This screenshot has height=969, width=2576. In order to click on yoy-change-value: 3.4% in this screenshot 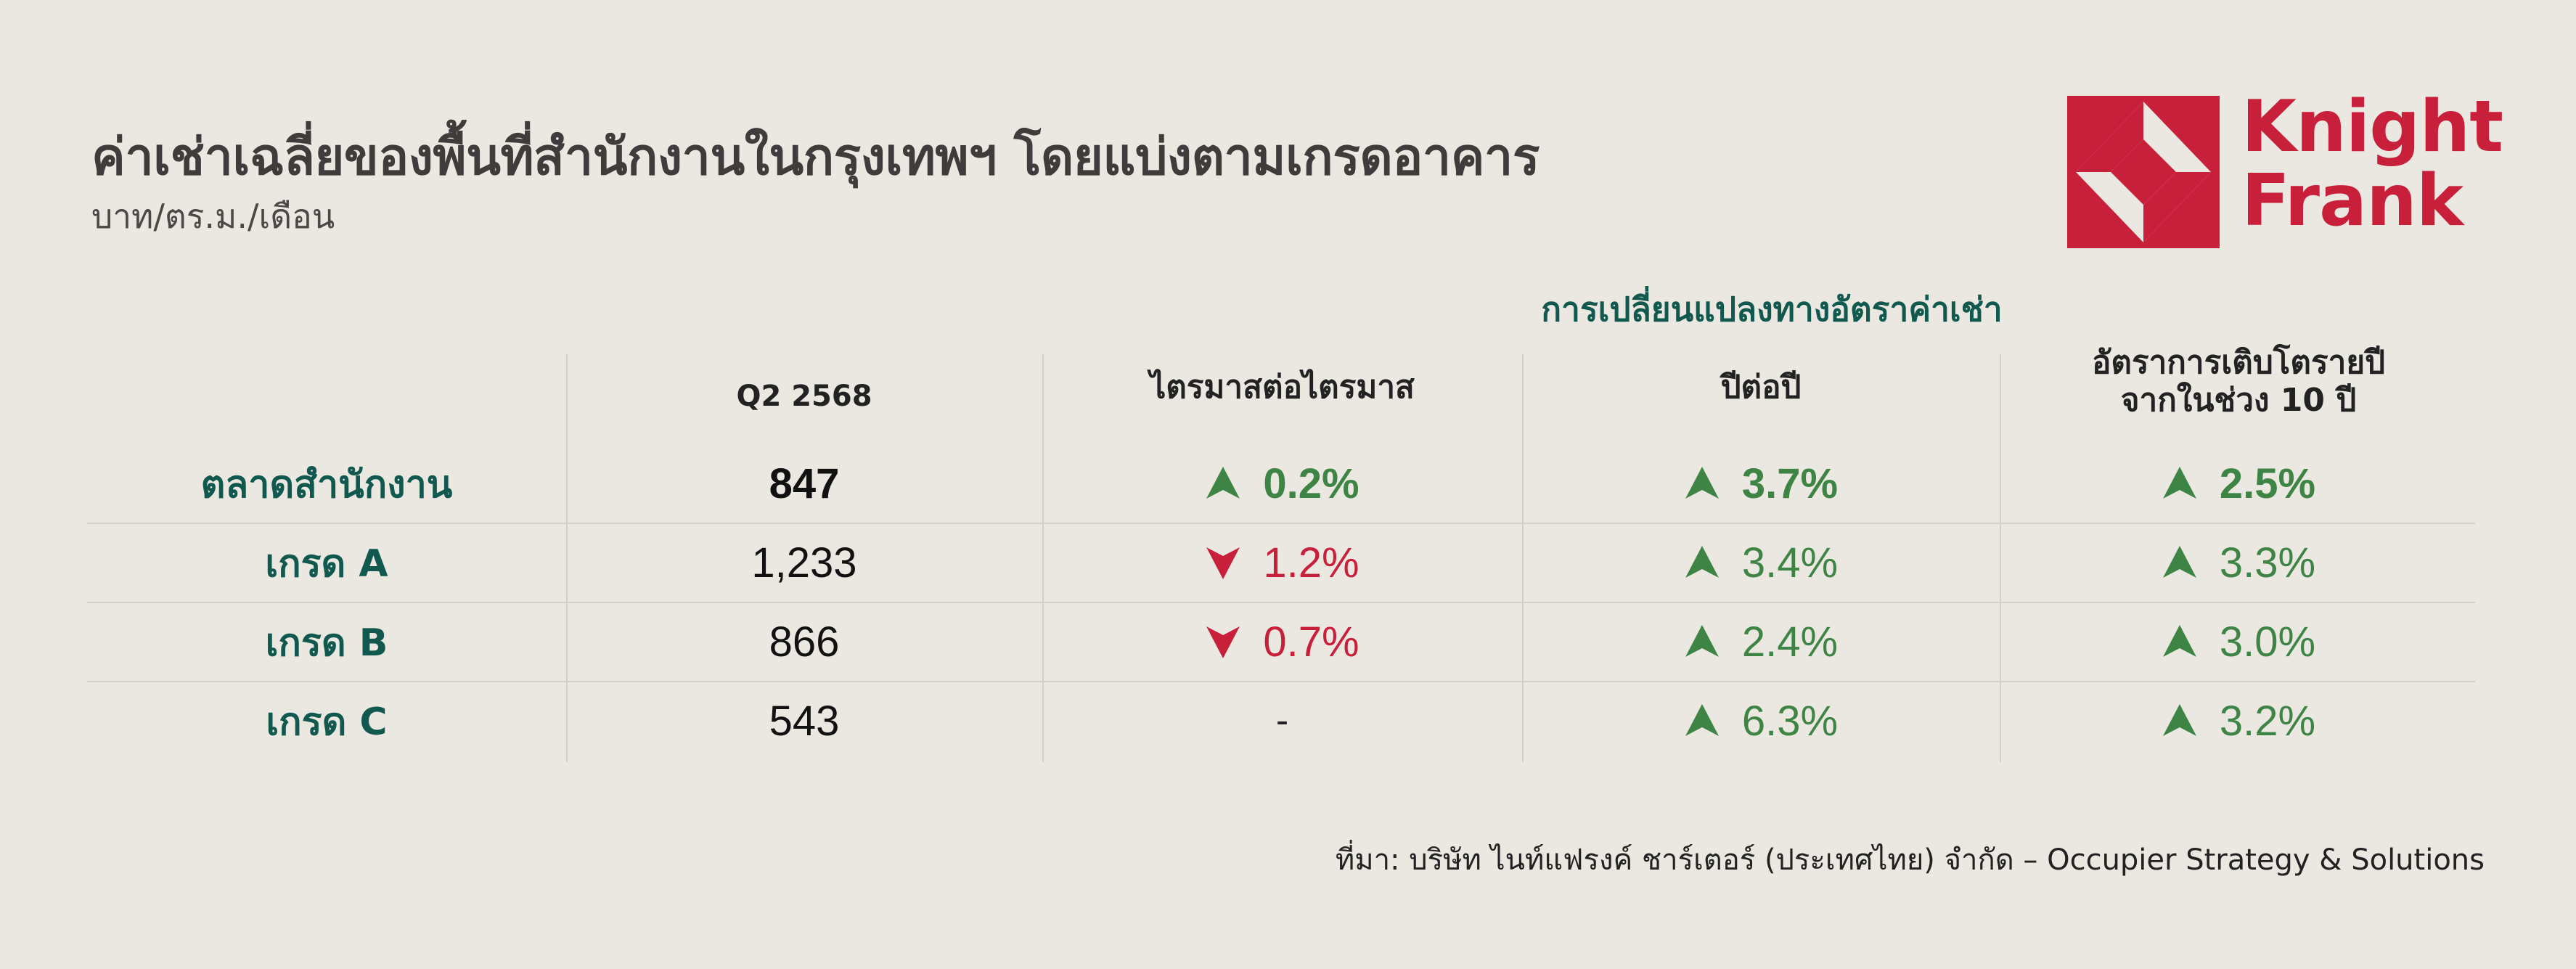, I will do `click(1790, 562)`.